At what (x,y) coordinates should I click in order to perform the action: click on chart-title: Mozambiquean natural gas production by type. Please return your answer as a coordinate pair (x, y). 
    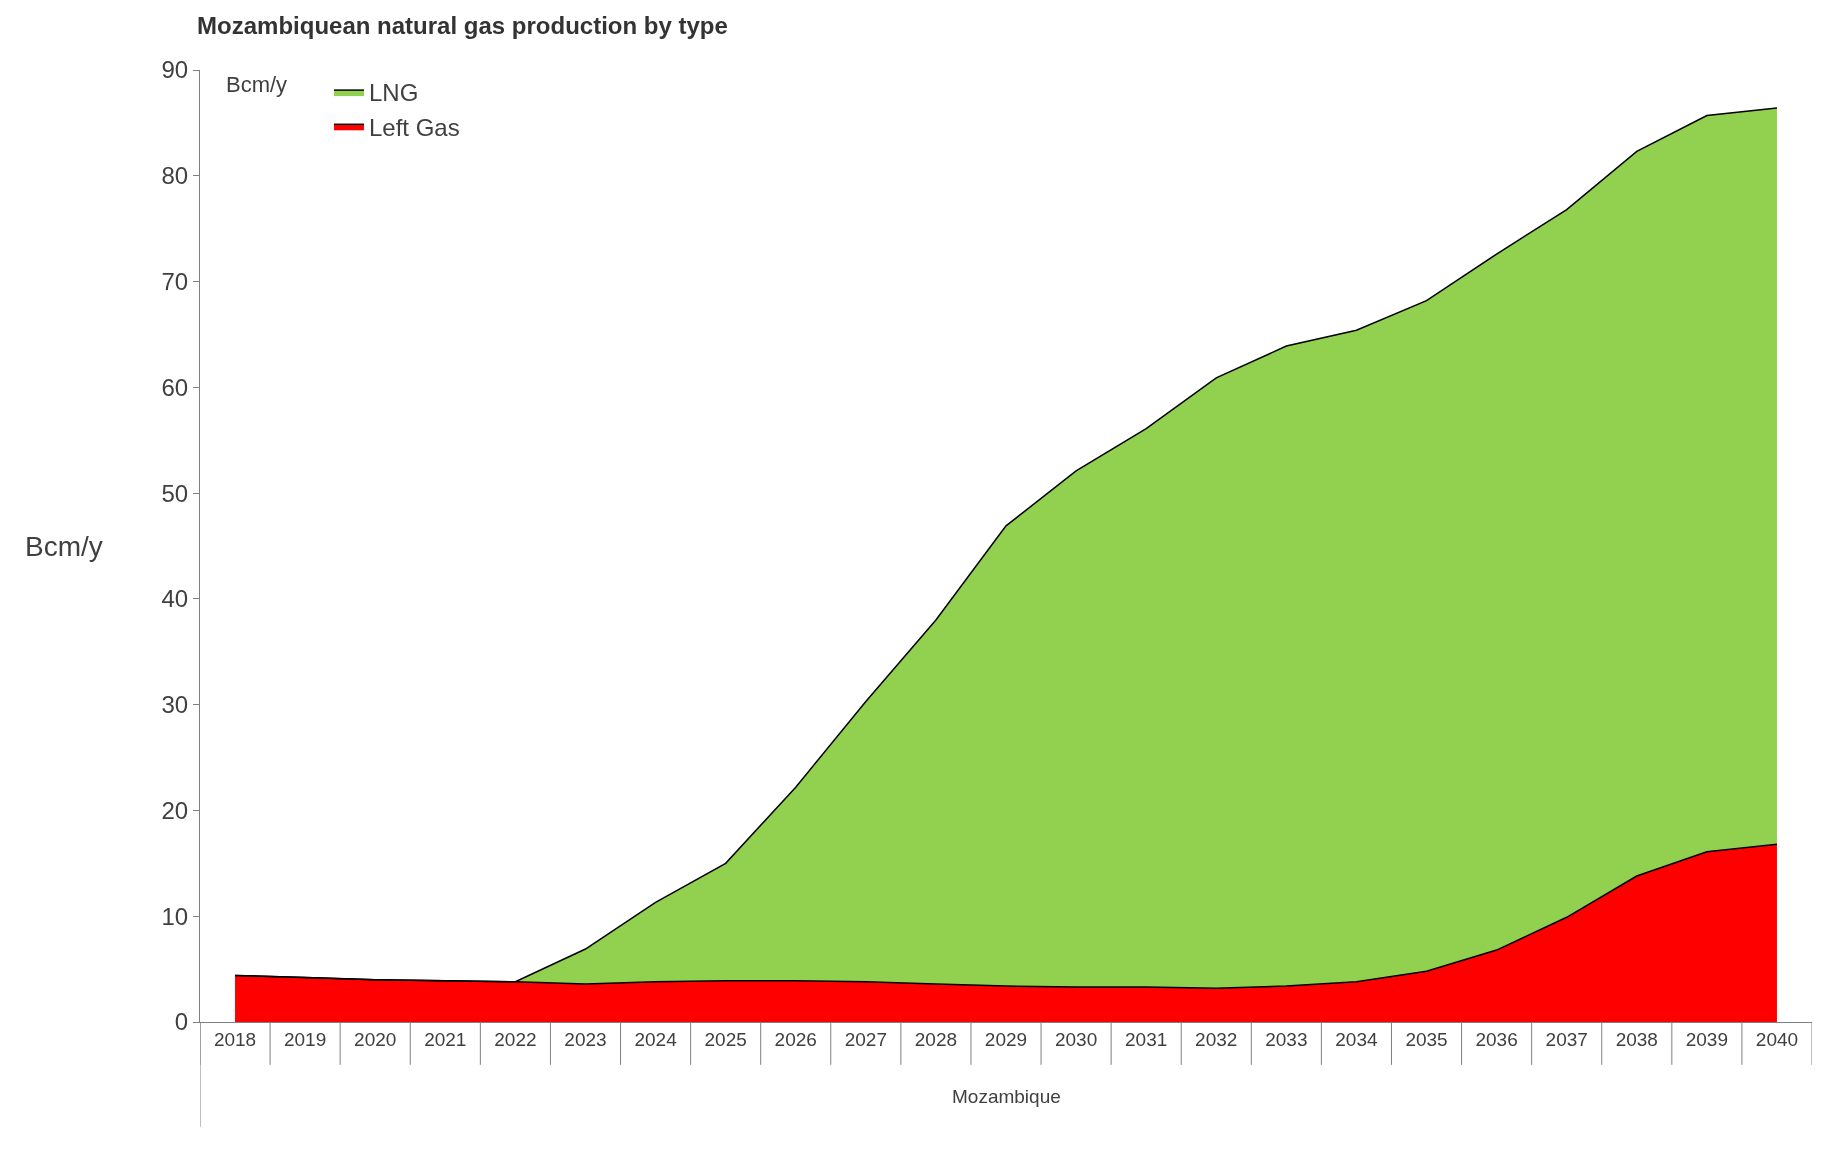
    Looking at the image, I should click on (462, 26).